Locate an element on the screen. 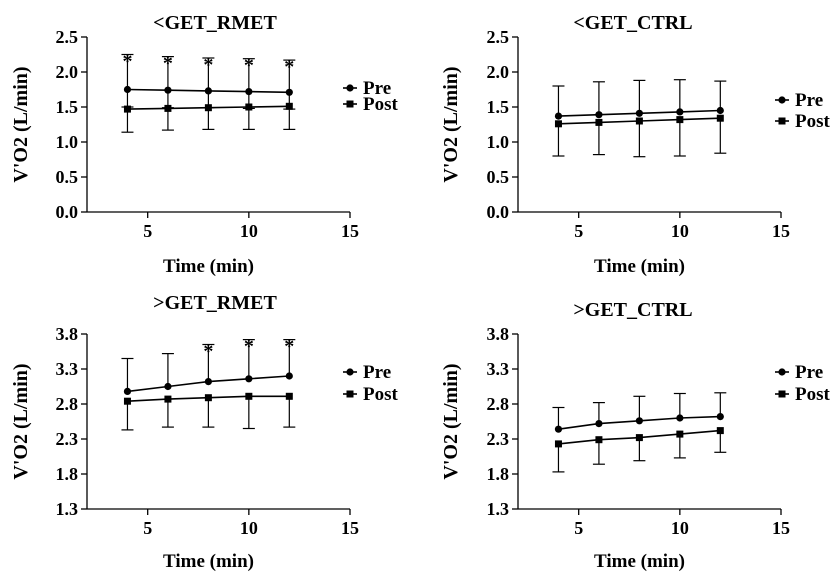  panel-title: >GET_CTRL is located at coordinates (632, 310).